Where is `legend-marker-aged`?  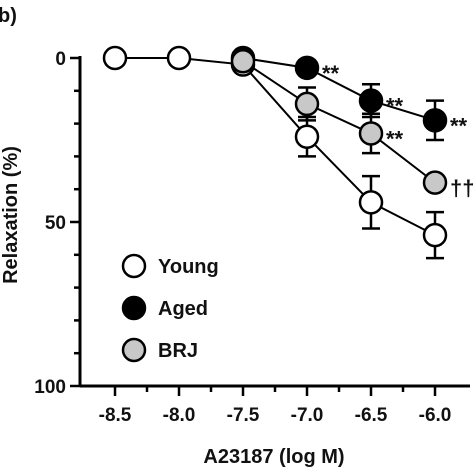
legend-marker-aged is located at coordinates (134, 308).